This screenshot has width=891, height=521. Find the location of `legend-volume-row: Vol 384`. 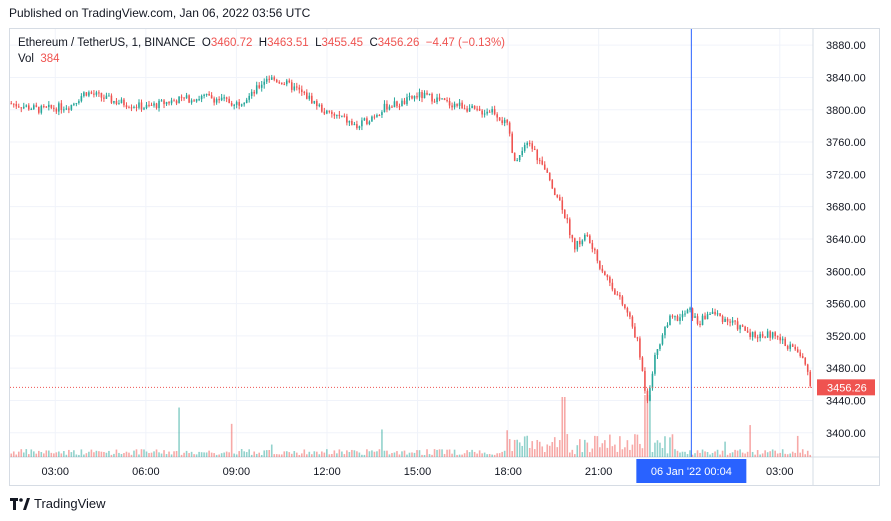

legend-volume-row: Vol 384 is located at coordinates (261, 59).